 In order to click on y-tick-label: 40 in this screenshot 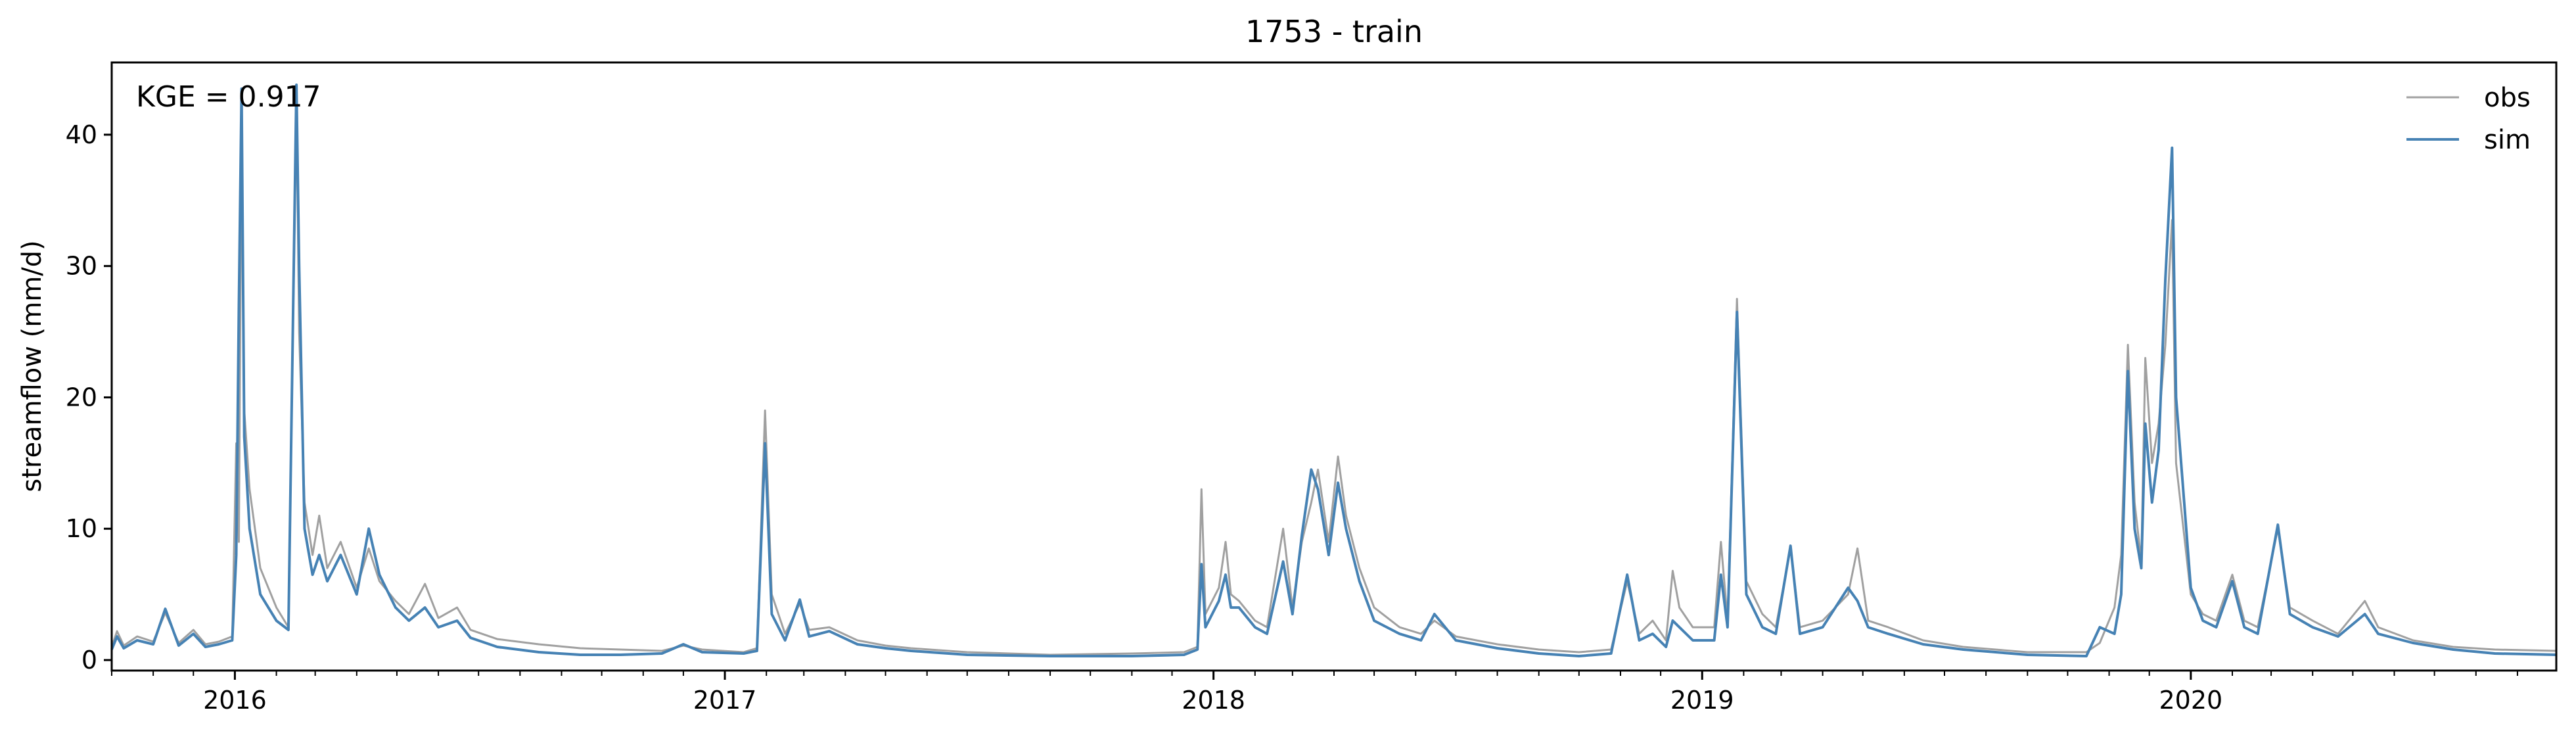, I will do `click(82, 134)`.